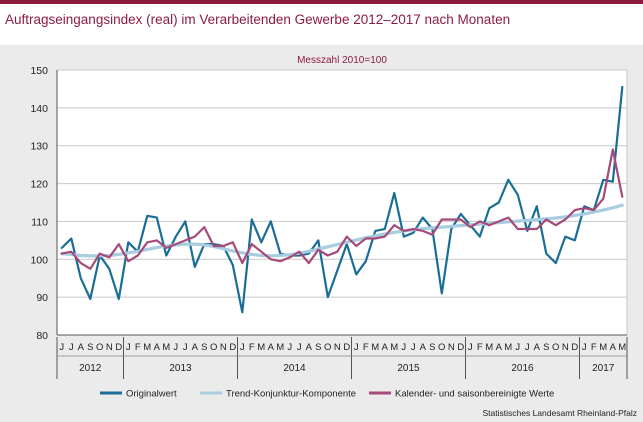 This screenshot has width=643, height=422. I want to click on x-year-label: 2012, so click(90, 368).